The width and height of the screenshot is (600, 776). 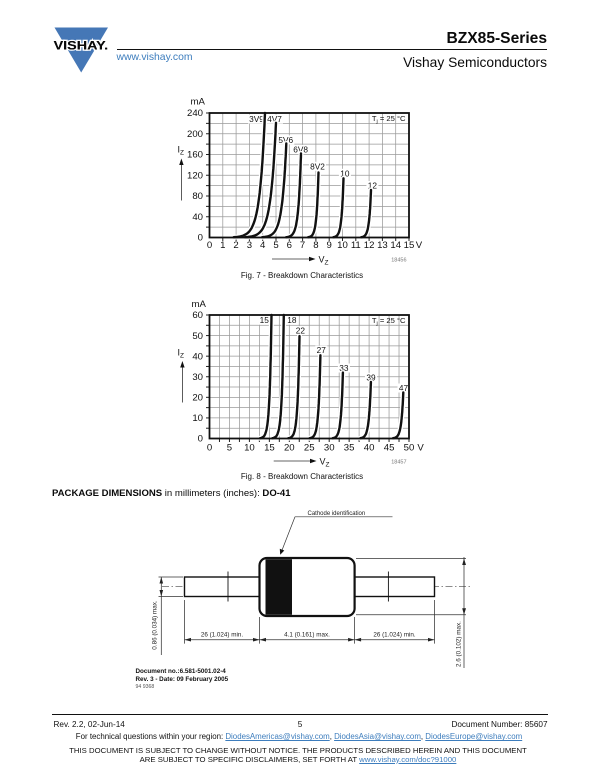 What do you see at coordinates (155, 625) in the screenshot?
I see `svg-text: 0.86 (0.034) max.` at bounding box center [155, 625].